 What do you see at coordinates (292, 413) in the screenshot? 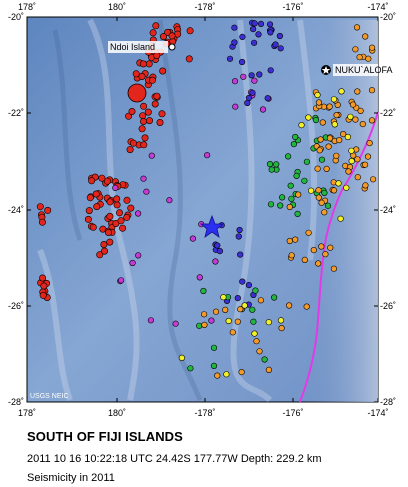
I see `lon-tick-label-bottom: -176˚` at bounding box center [292, 413].